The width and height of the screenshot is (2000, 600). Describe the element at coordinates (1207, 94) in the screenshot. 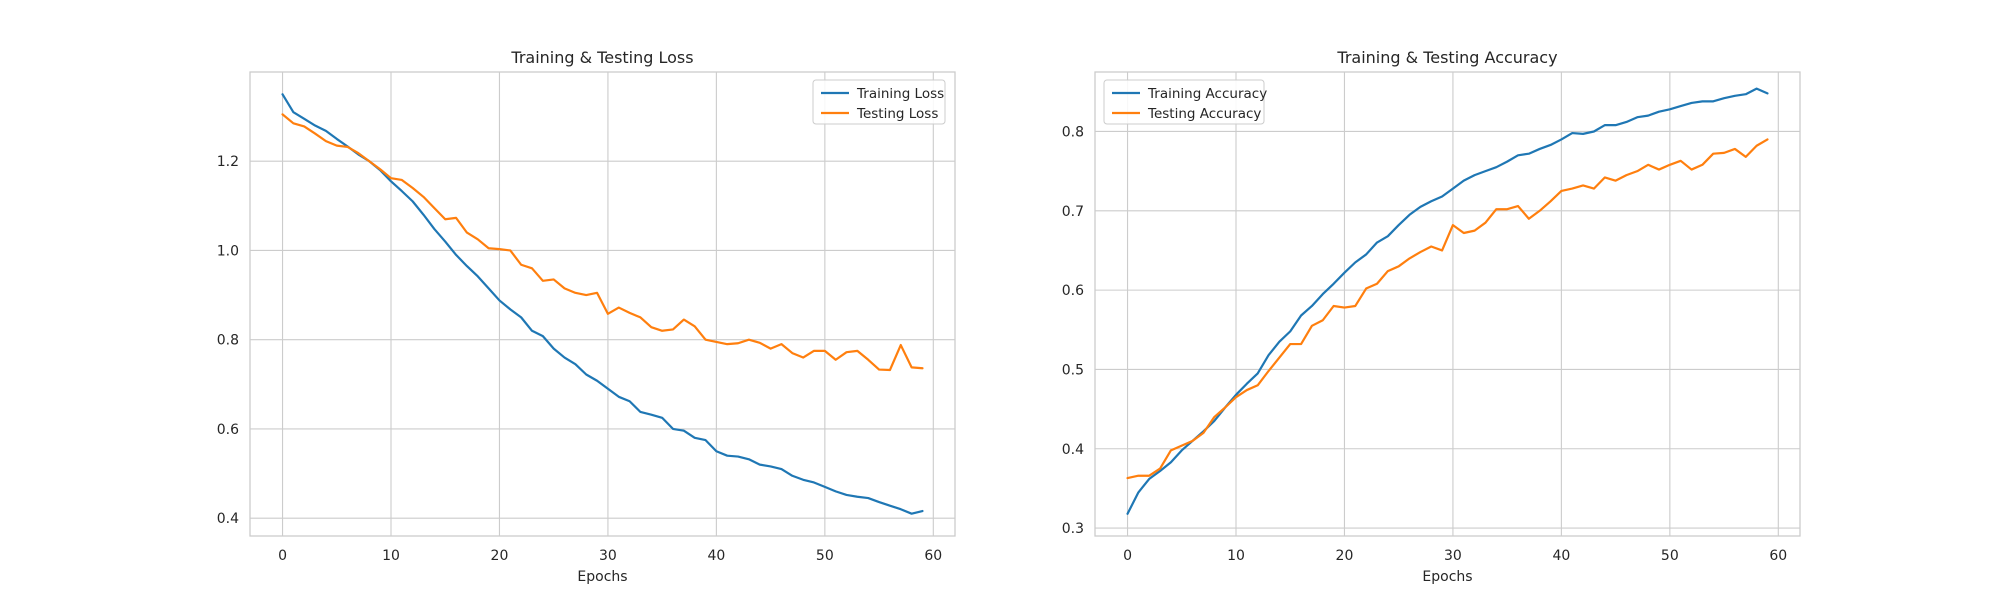

I see `chart-1-legend-label-training-accuracy: Training Accuracy` at that location.